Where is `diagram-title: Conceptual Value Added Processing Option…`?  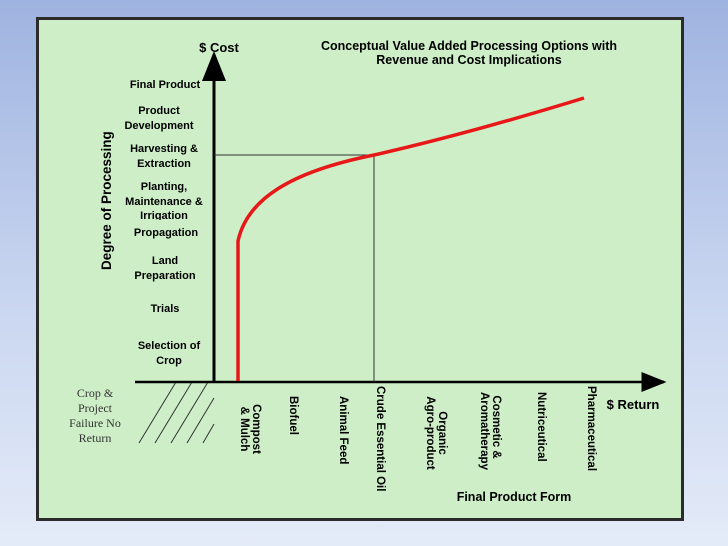 diagram-title: Conceptual Value Added Processing Option… is located at coordinates (469, 53).